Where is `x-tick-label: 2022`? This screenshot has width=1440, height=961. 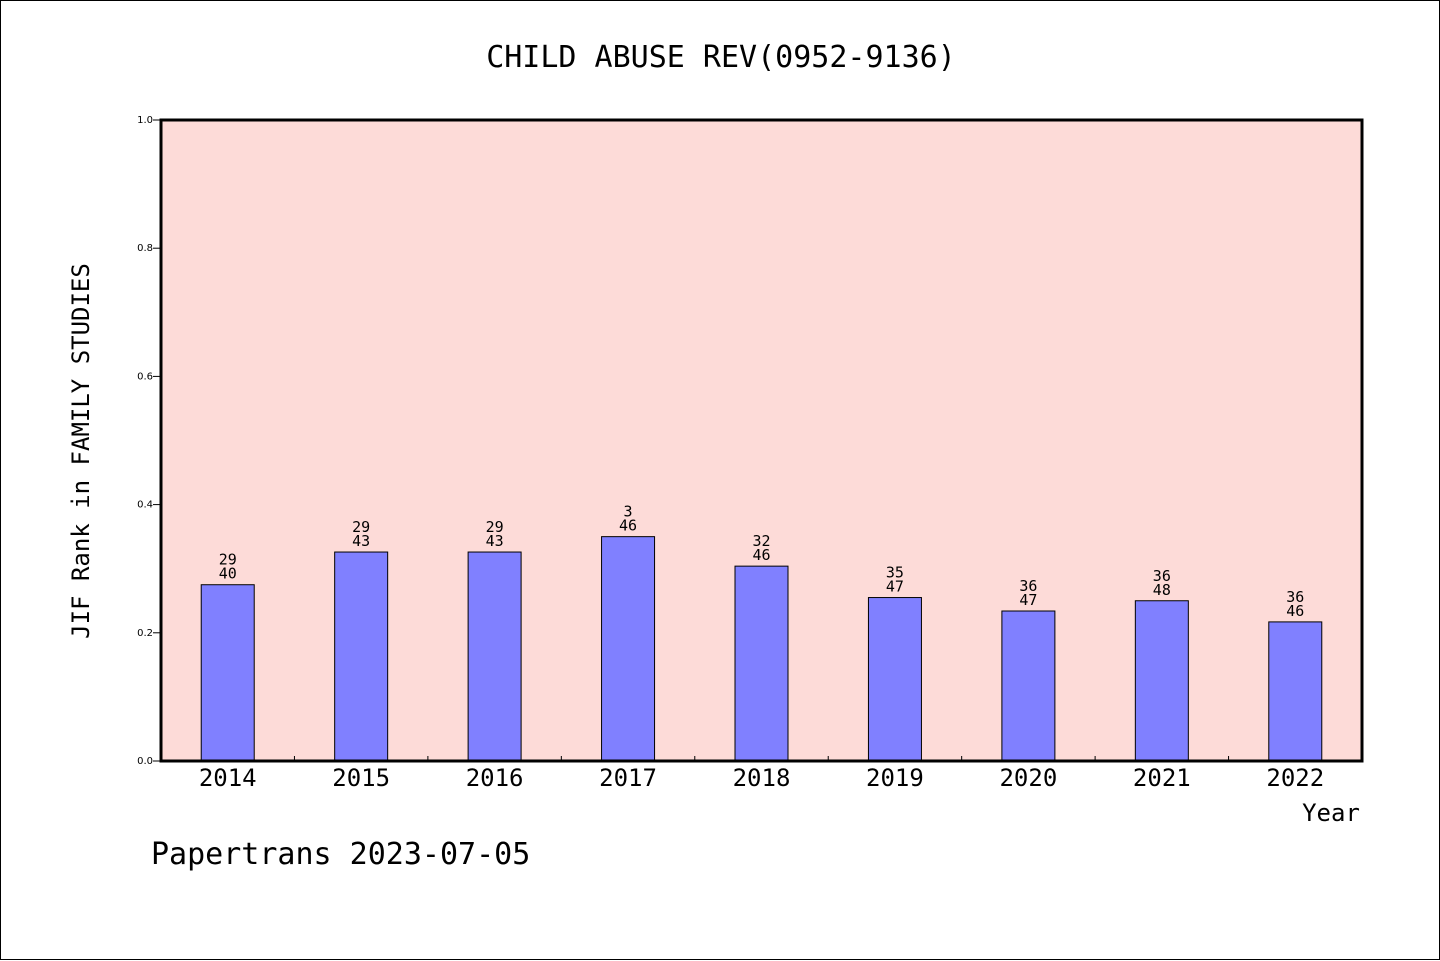 x-tick-label: 2022 is located at coordinates (1295, 778).